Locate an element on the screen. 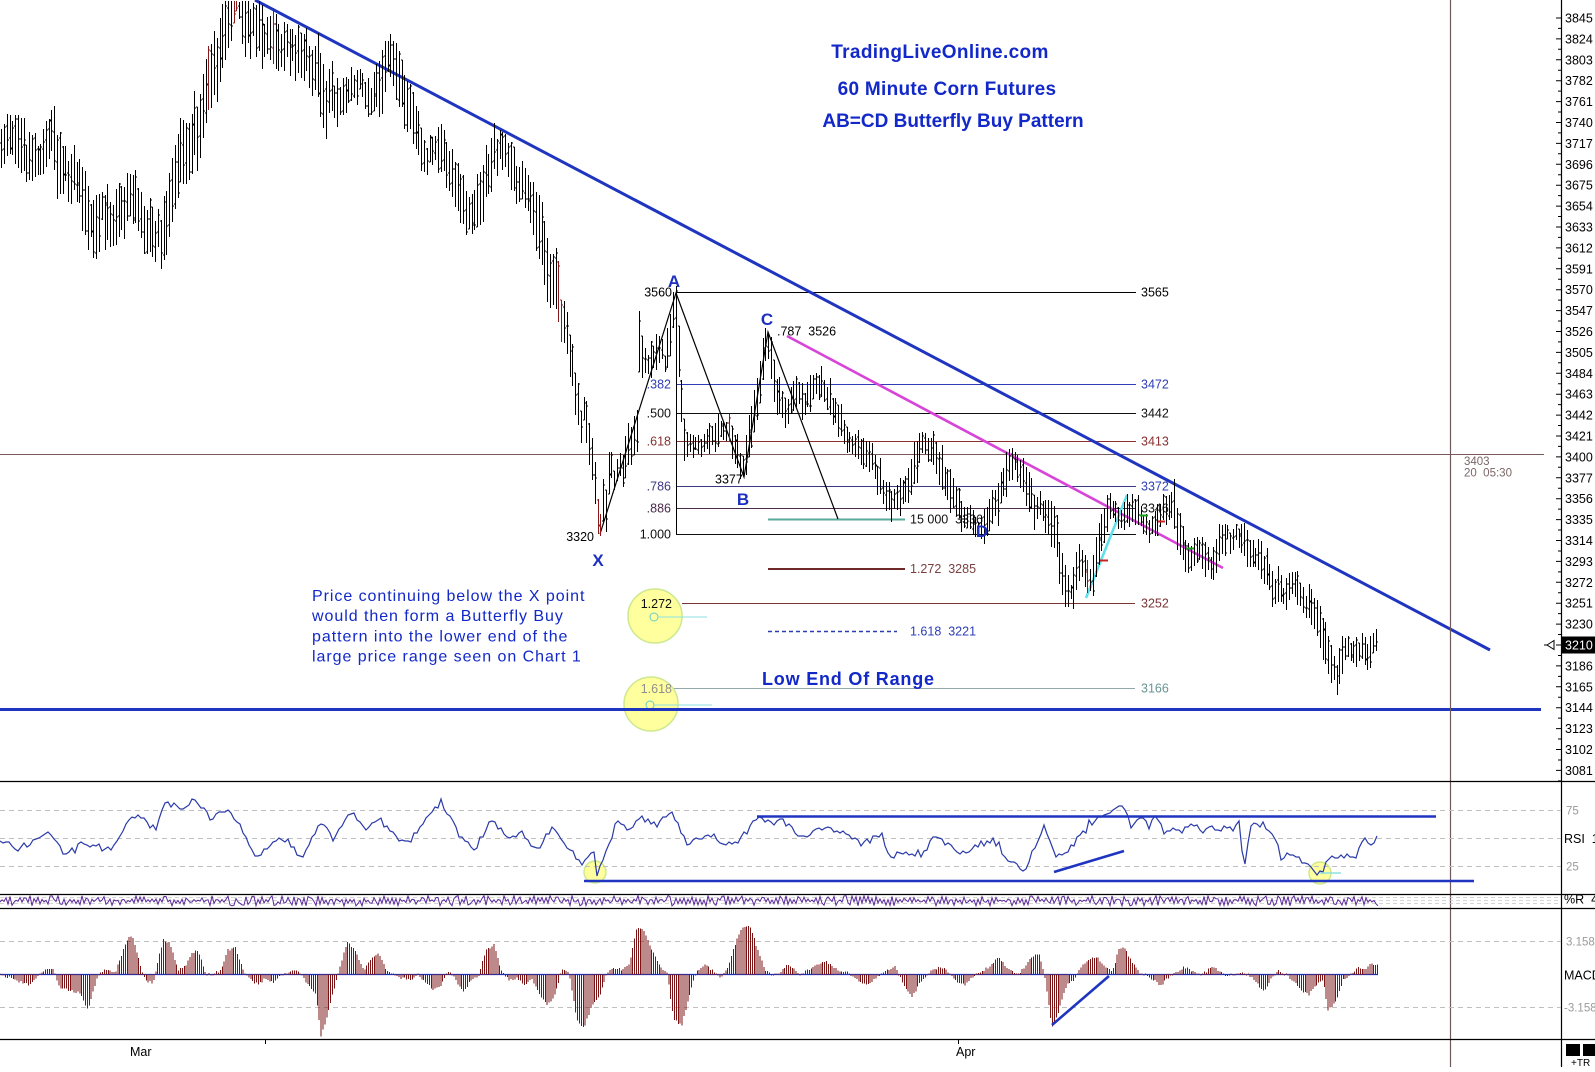 The height and width of the screenshot is (1072, 1595). svg-text: 3230 is located at coordinates (1579, 625).